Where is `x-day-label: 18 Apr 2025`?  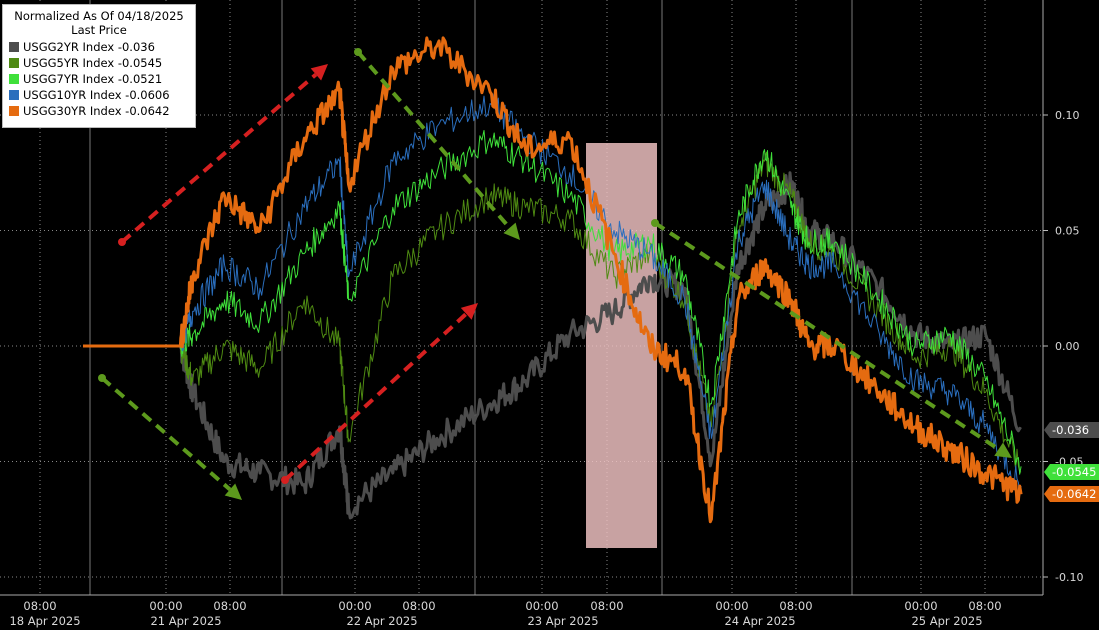
x-day-label: 18 Apr 2025 is located at coordinates (44, 621).